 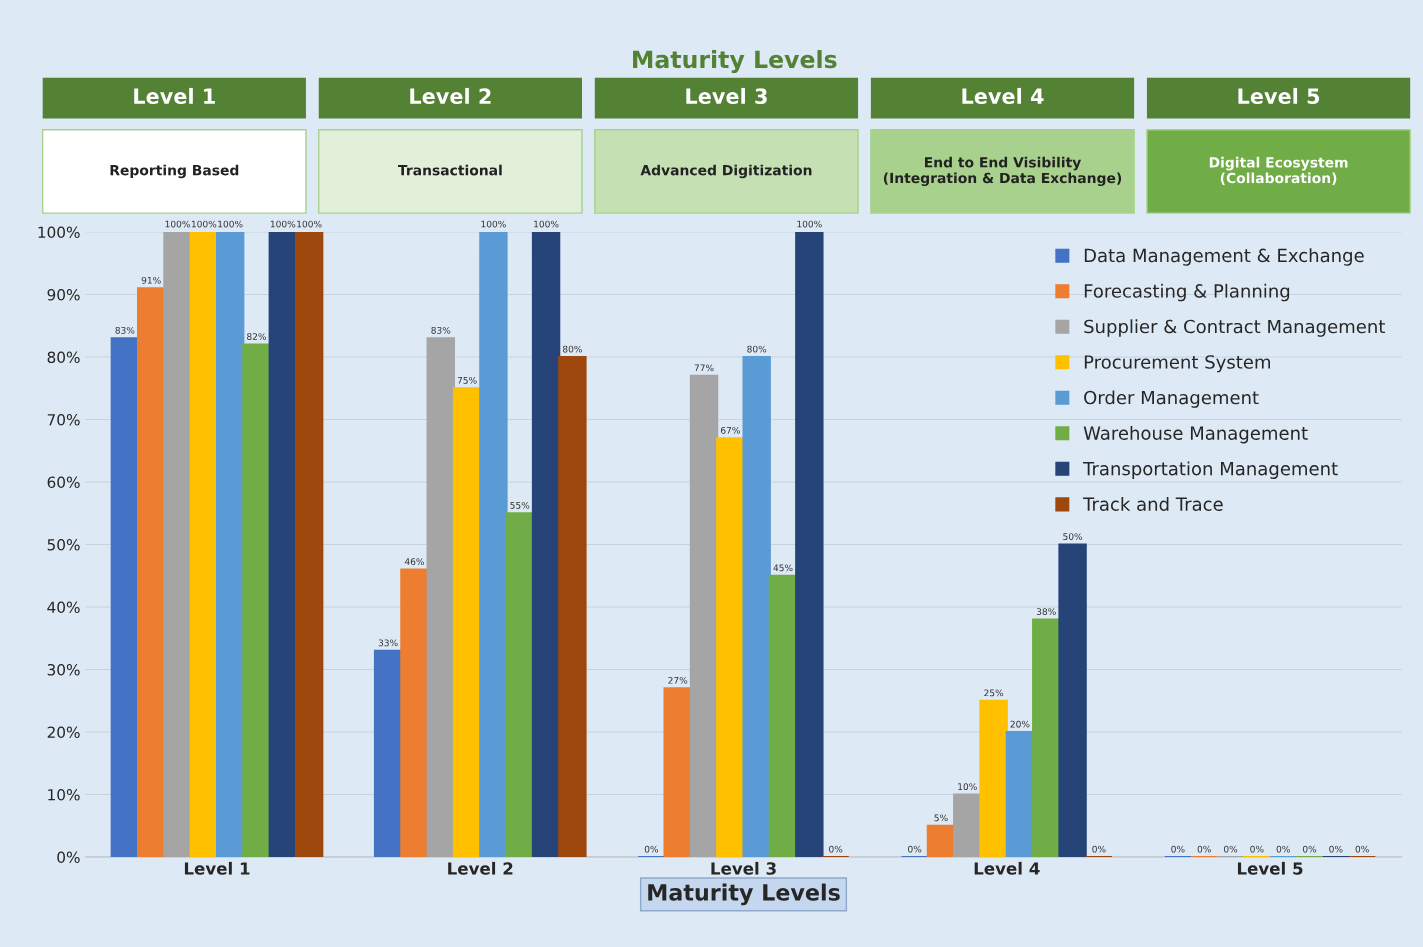 I want to click on data-label: 82%, so click(x=257, y=336).